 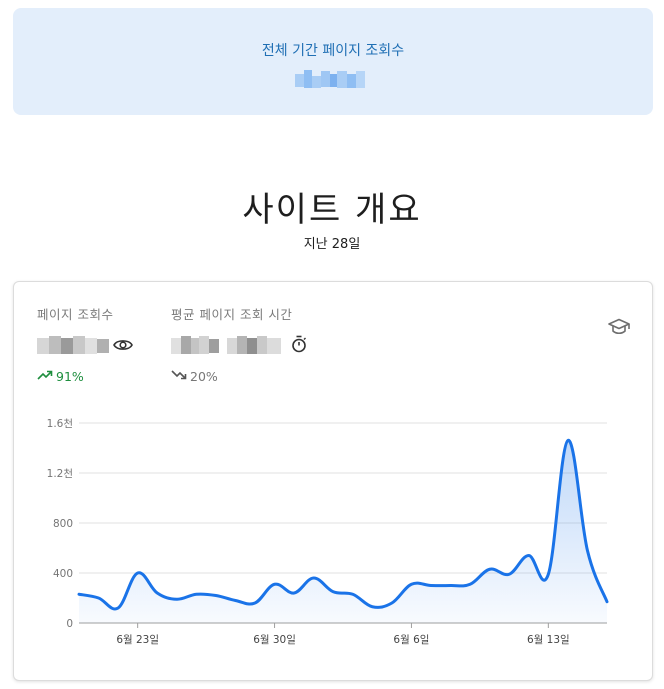 I want to click on period-label: 지난 28일, so click(x=332, y=242).